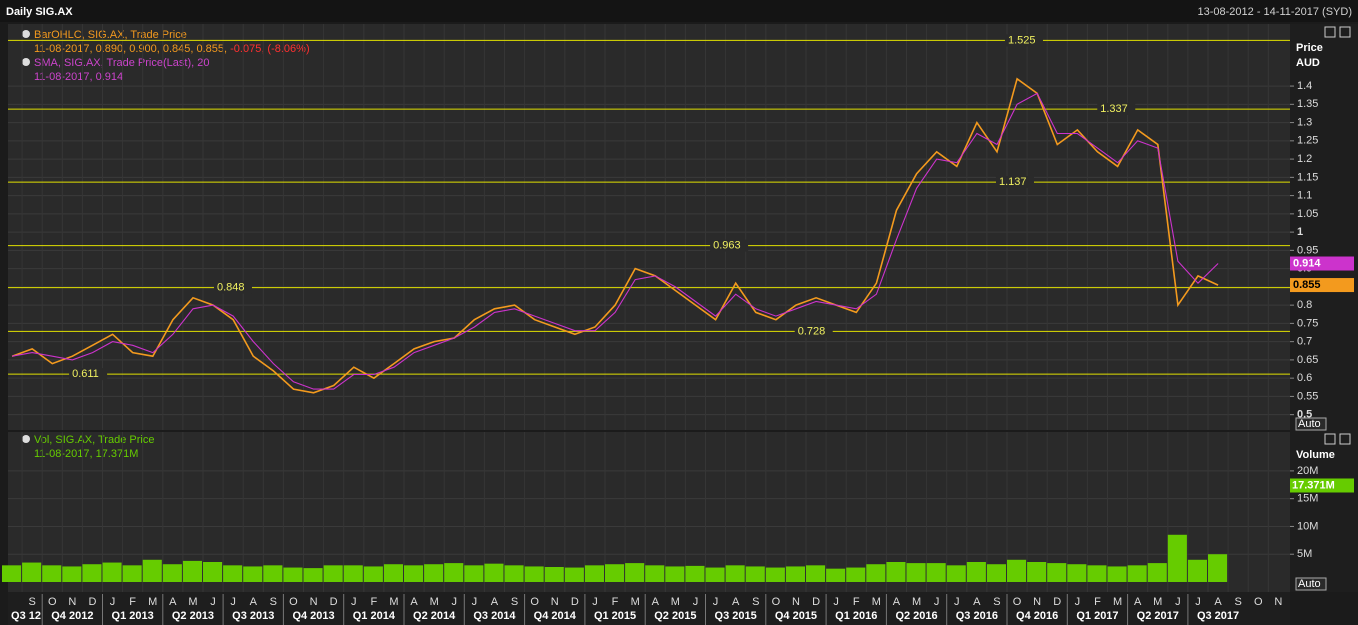 Image resolution: width=1358 pixels, height=625 pixels. What do you see at coordinates (1307, 141) in the screenshot?
I see `y-tick-label: 1.25` at bounding box center [1307, 141].